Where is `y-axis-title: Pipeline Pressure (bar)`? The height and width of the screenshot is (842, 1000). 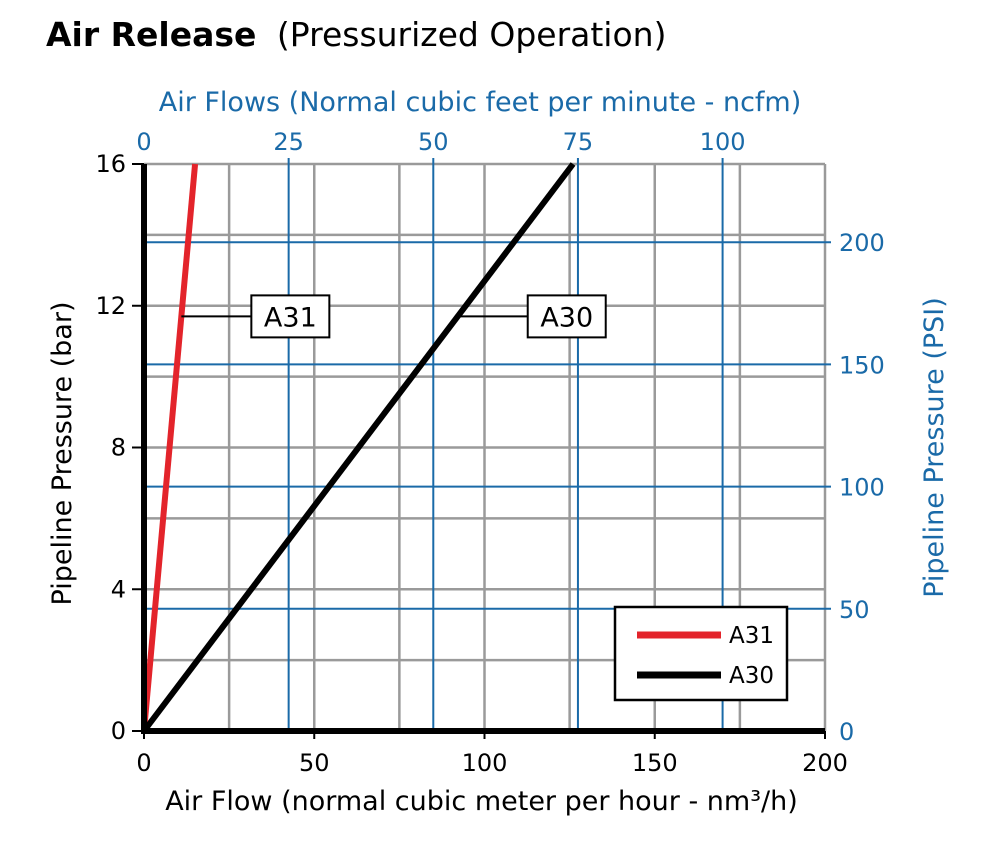 y-axis-title: Pipeline Pressure (bar) is located at coordinates (62, 454).